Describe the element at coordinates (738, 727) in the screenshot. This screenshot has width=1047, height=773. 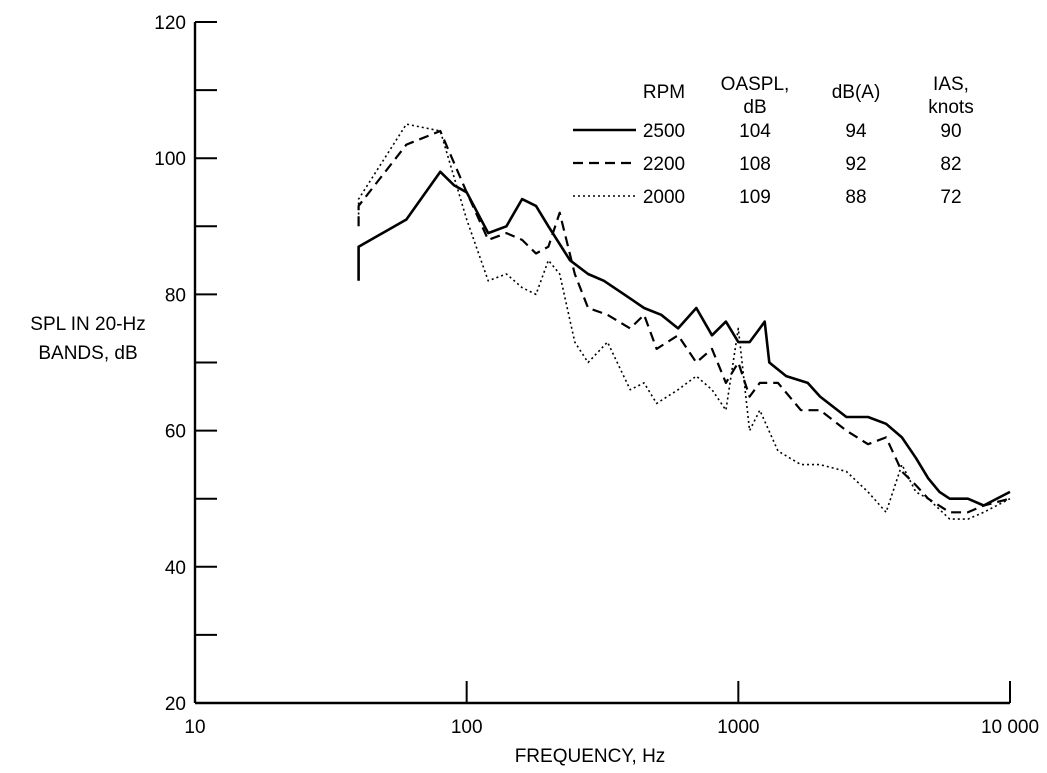
I see `x-tick-label: 1000` at that location.